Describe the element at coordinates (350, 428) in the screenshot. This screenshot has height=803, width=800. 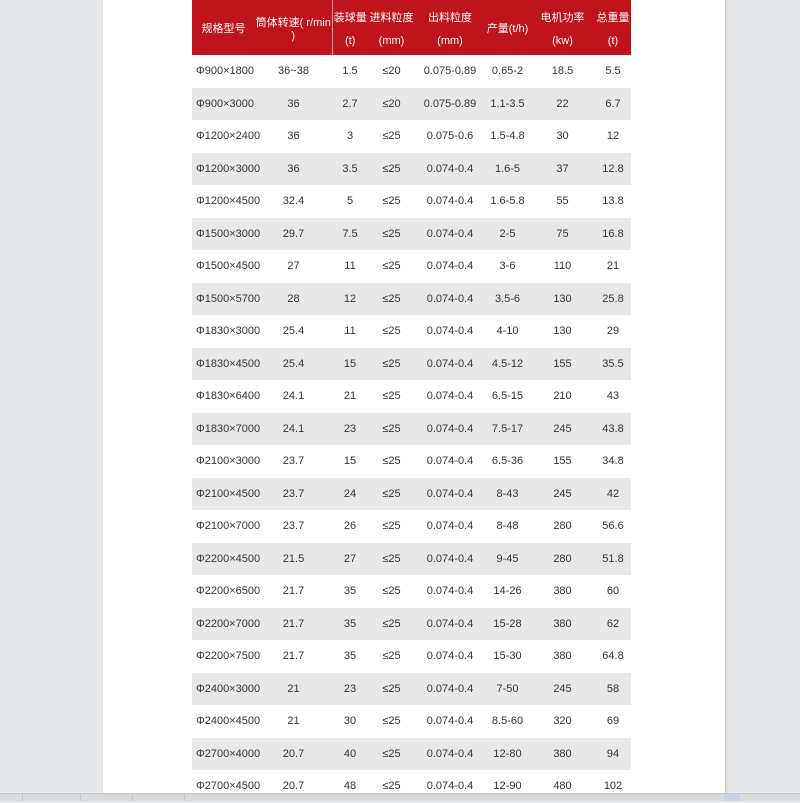
I see `table-cell: 23` at that location.